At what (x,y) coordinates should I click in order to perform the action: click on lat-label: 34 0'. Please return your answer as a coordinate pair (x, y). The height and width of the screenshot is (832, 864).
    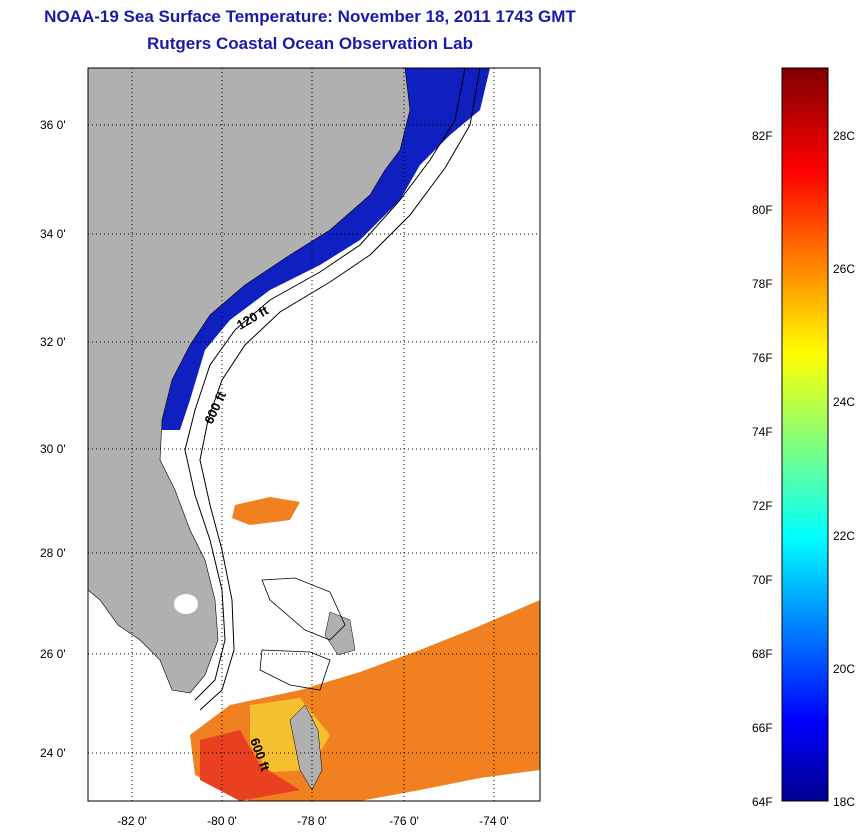
    Looking at the image, I should click on (53, 234).